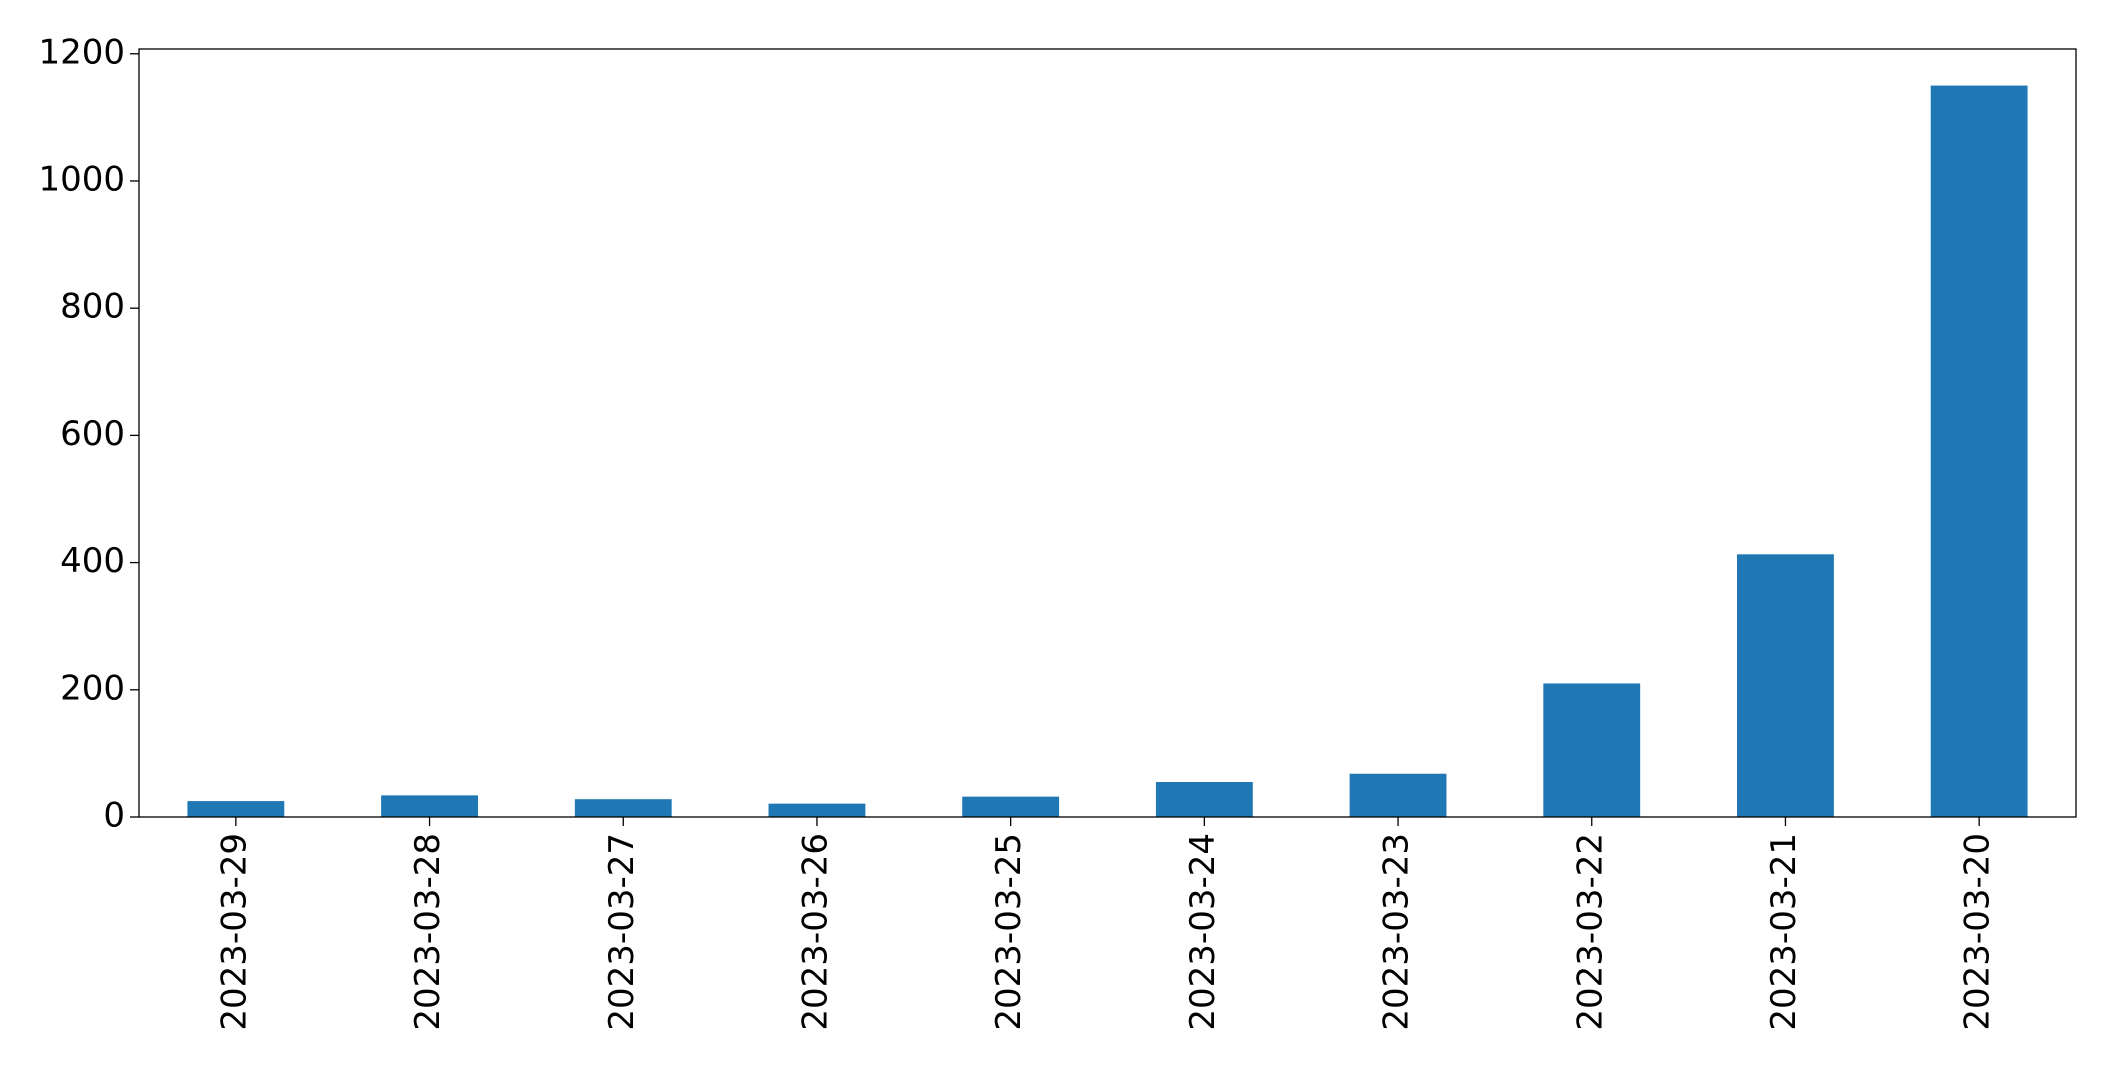  What do you see at coordinates (622, 932) in the screenshot?
I see `x-tick-label: 2023-03-27` at bounding box center [622, 932].